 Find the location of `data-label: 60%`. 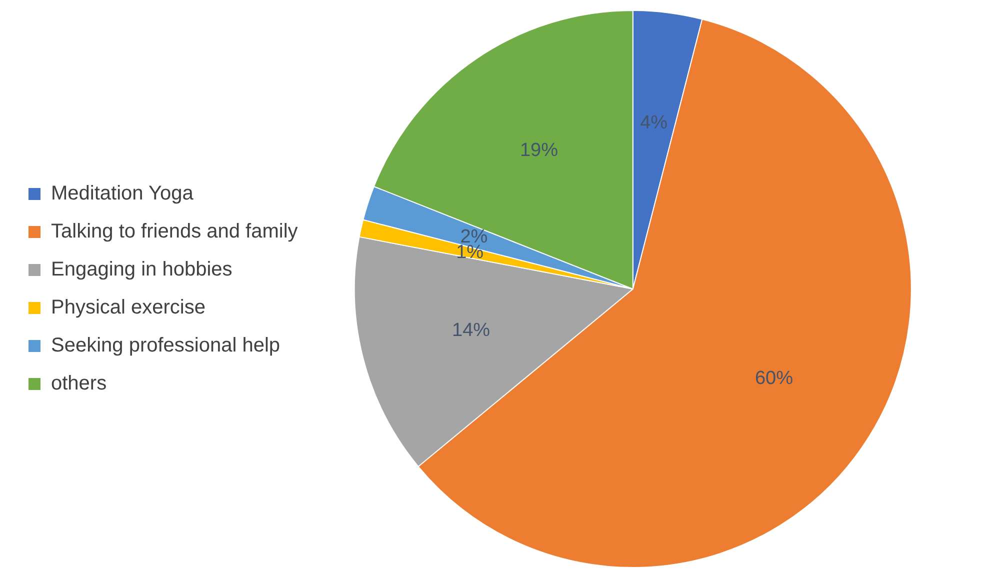

data-label: 60% is located at coordinates (774, 378).